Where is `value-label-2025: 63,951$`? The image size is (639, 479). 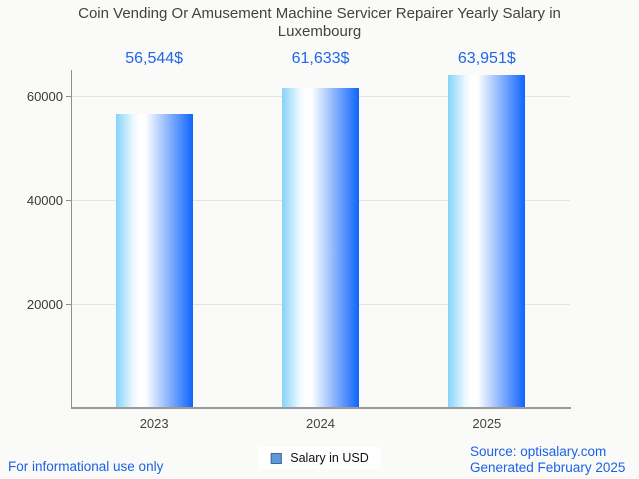
value-label-2025: 63,951$ is located at coordinates (486, 58).